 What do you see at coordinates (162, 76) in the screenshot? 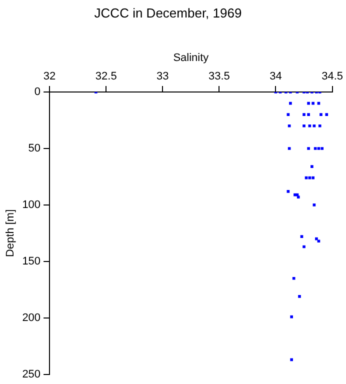
I see `x-tick-label: 33` at bounding box center [162, 76].